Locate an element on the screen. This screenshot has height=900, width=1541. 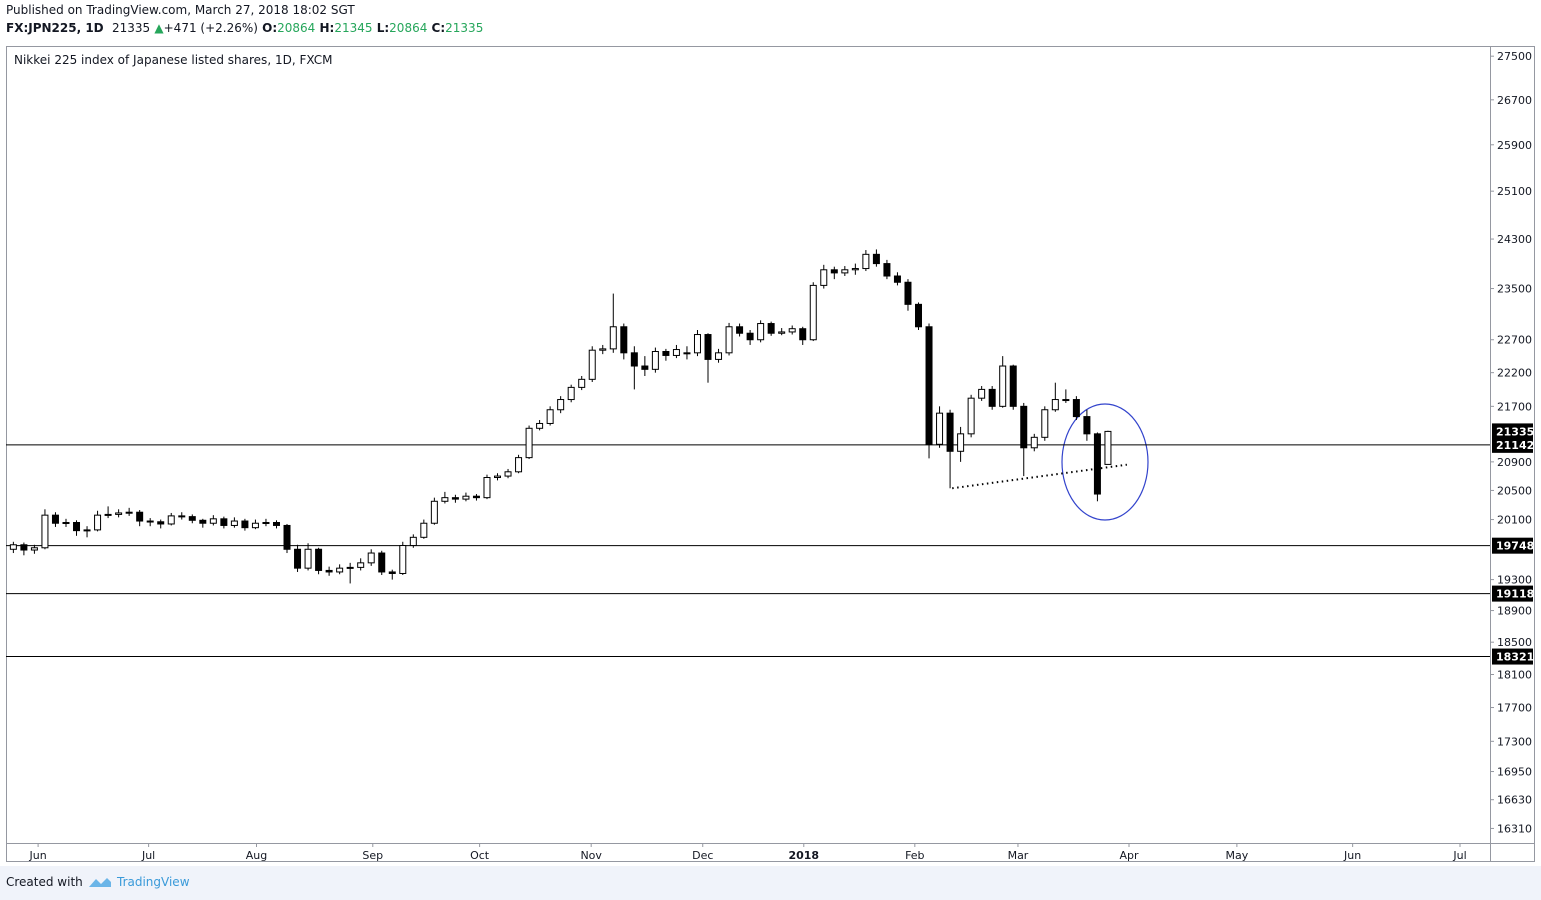
level-label: 19118 is located at coordinates (1515, 594).